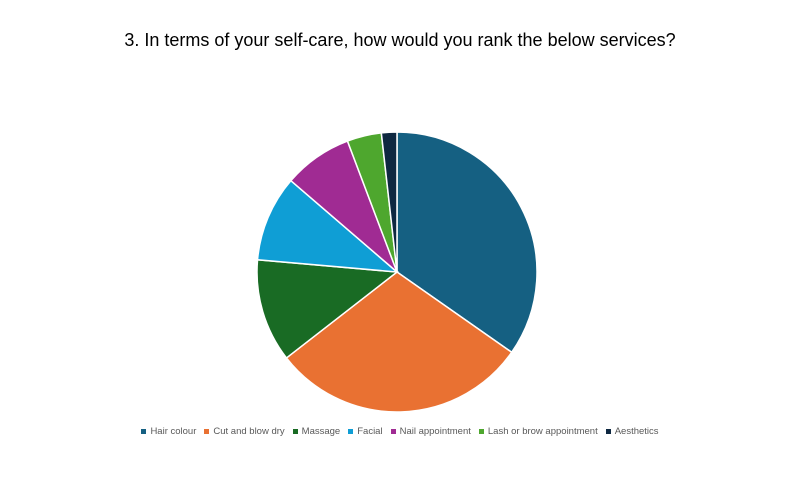 The height and width of the screenshot is (501, 800). What do you see at coordinates (542, 431) in the screenshot?
I see `legend-label: Lash or brow appointment` at bounding box center [542, 431].